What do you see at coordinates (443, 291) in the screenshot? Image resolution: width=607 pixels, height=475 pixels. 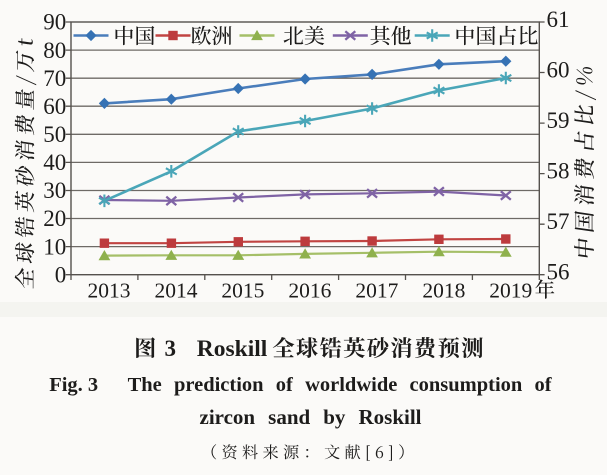 I see `svg-text: 2018` at bounding box center [443, 291].